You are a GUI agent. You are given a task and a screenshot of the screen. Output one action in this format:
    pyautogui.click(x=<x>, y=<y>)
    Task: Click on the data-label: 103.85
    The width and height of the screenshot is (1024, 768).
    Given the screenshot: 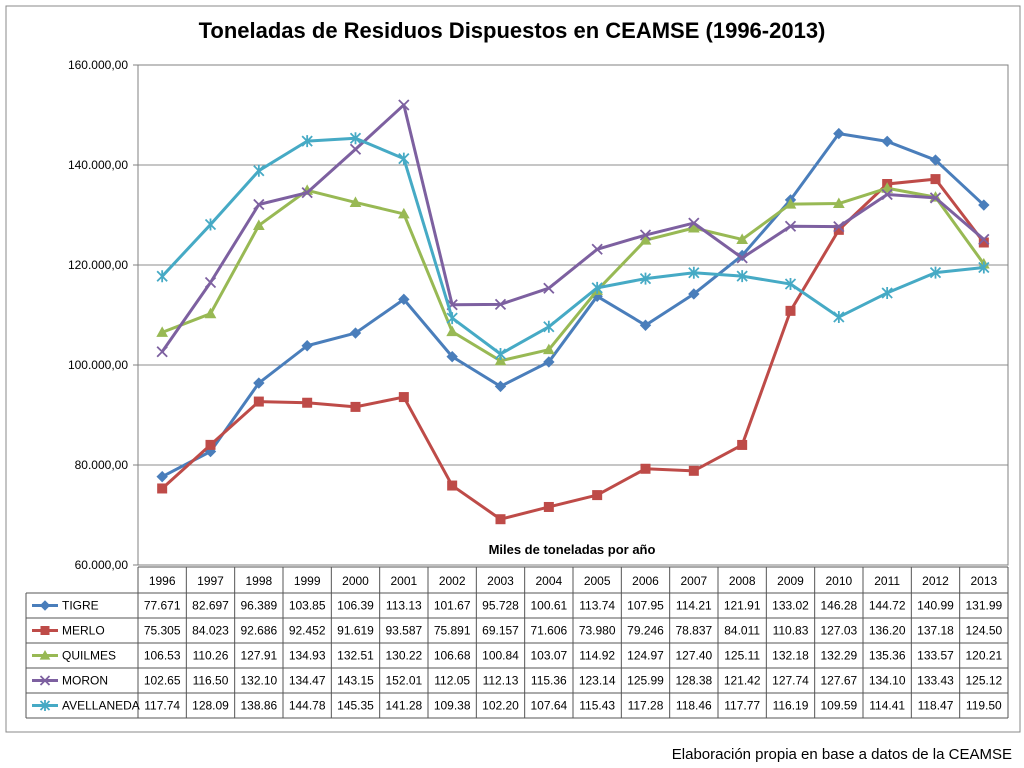 What is the action you would take?
    pyautogui.click(x=307, y=606)
    